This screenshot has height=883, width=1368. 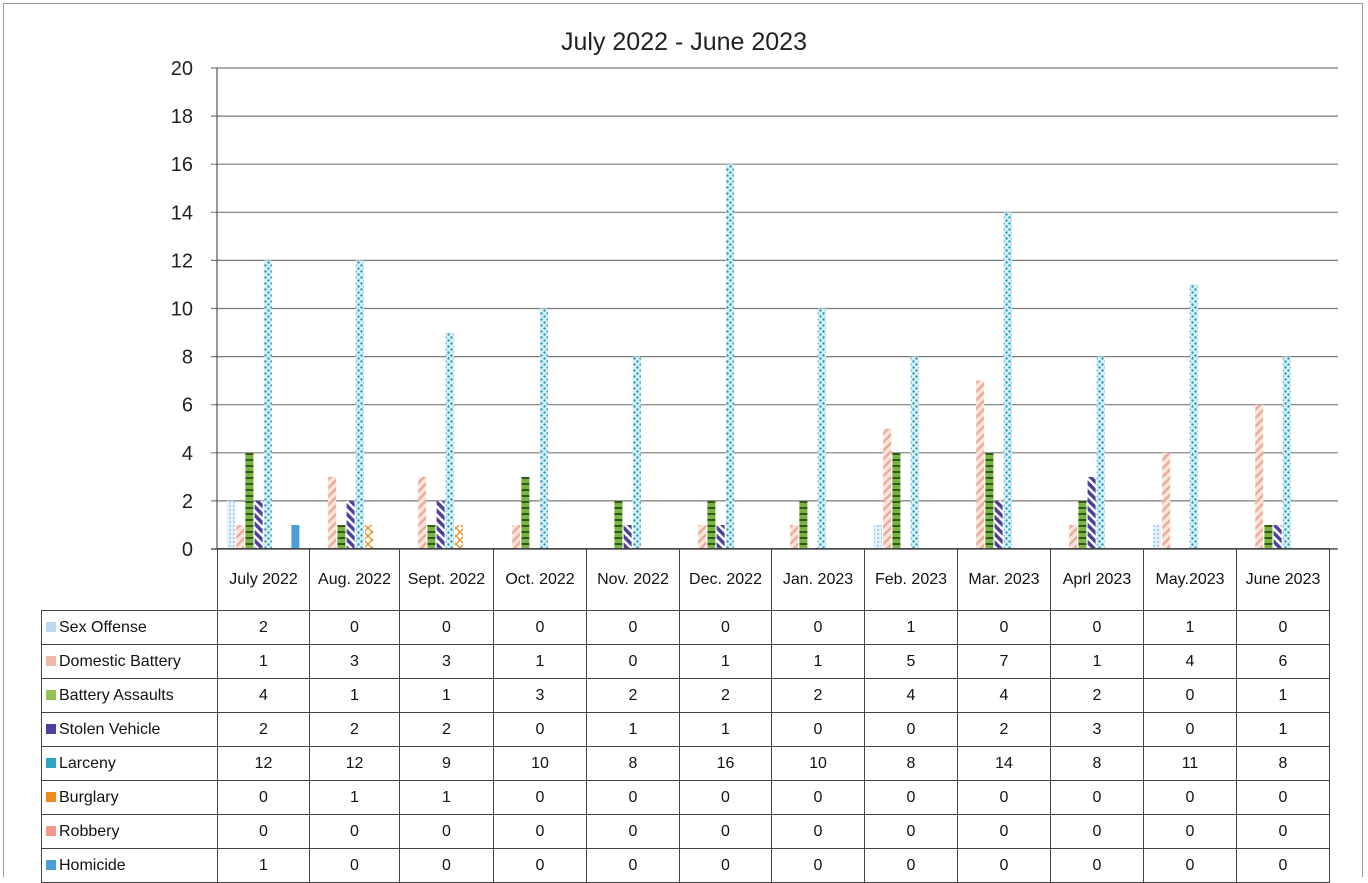 What do you see at coordinates (187, 358) in the screenshot?
I see `y-tick-label: 8` at bounding box center [187, 358].